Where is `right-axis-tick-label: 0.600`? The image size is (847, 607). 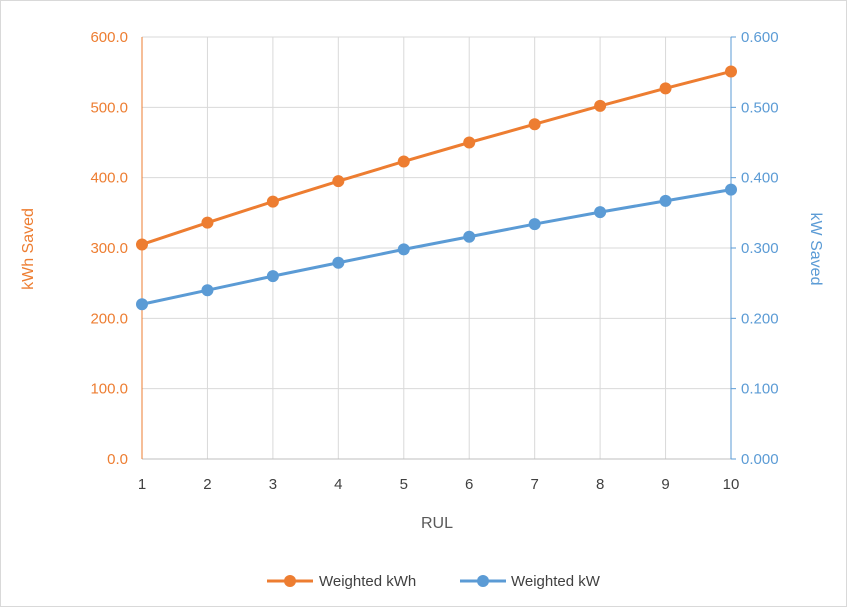
right-axis-tick-label: 0.600 is located at coordinates (760, 37).